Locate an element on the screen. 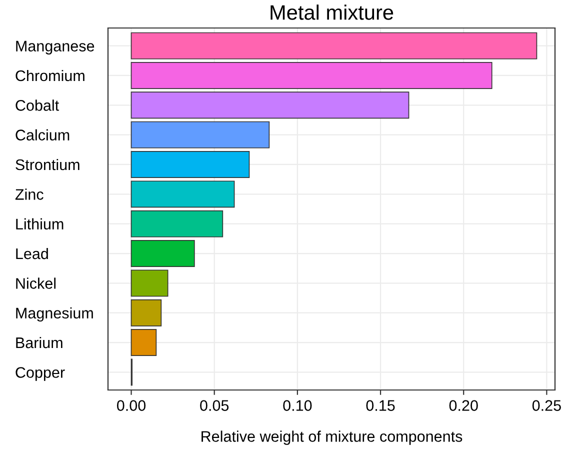 The height and width of the screenshot is (456, 572). x-axis-title: Relative weight of mixture components is located at coordinates (332, 437).